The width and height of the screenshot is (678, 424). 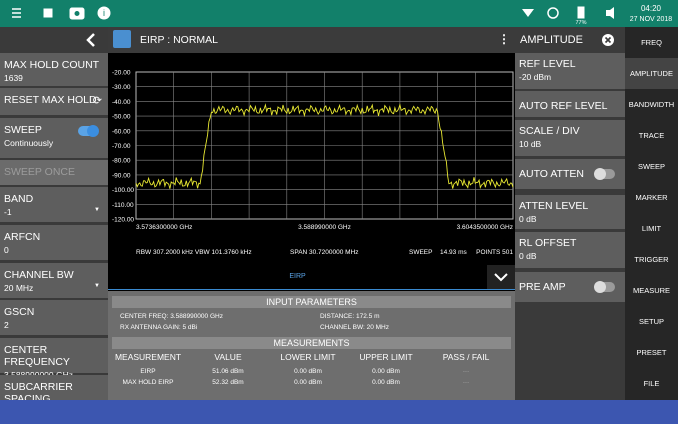 What do you see at coordinates (570, 71) in the screenshot?
I see `menu-item: REF LEVEL -20 dBm` at bounding box center [570, 71].